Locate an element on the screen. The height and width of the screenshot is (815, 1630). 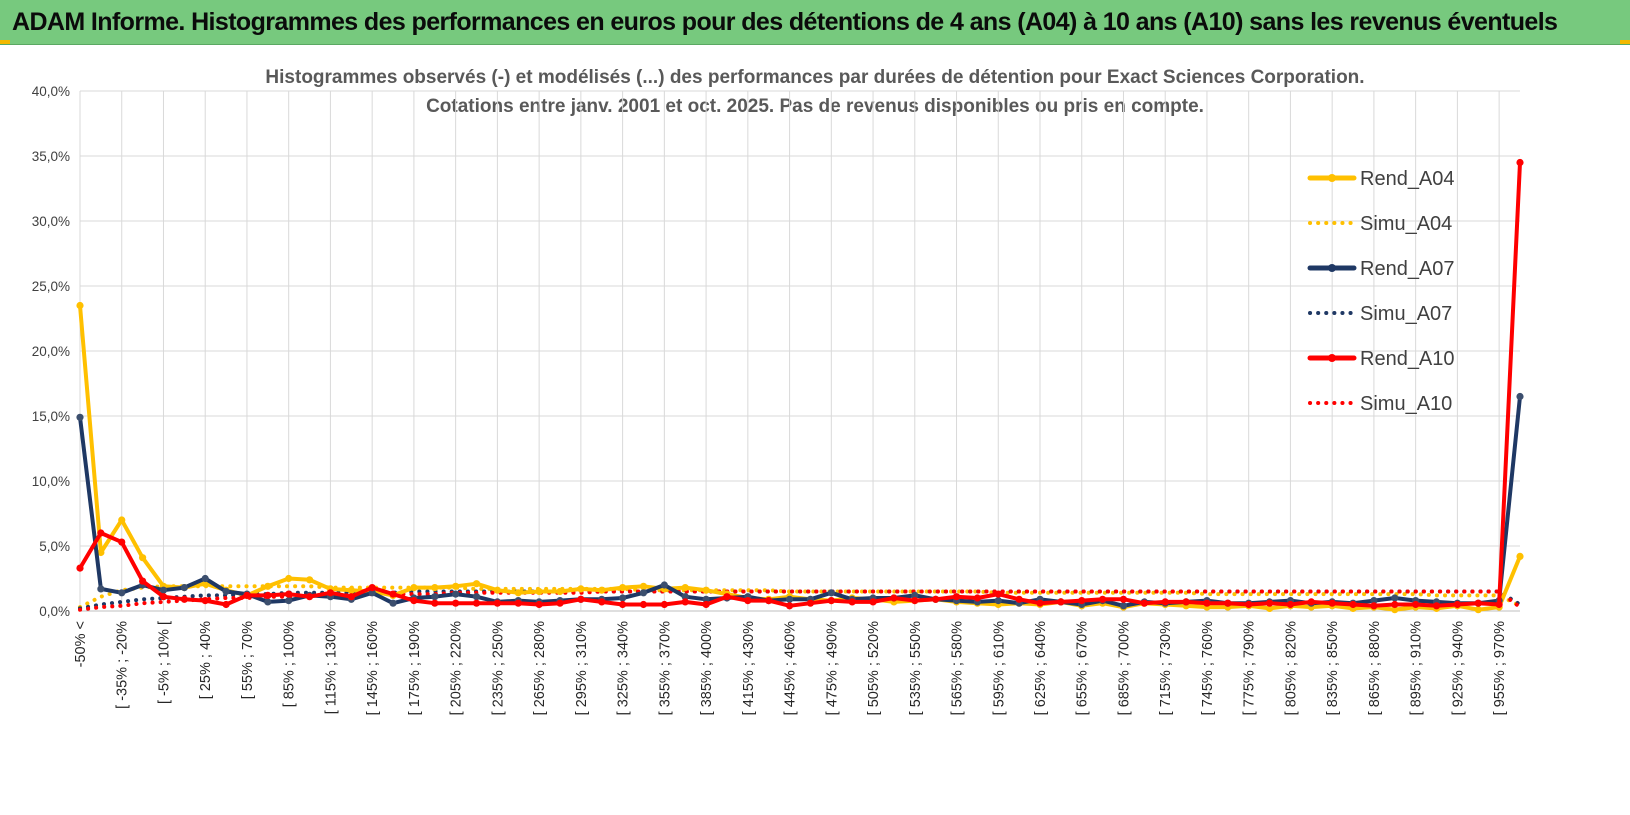
x-tick-label: [ 85% ; 100% is located at coordinates (290, 664).